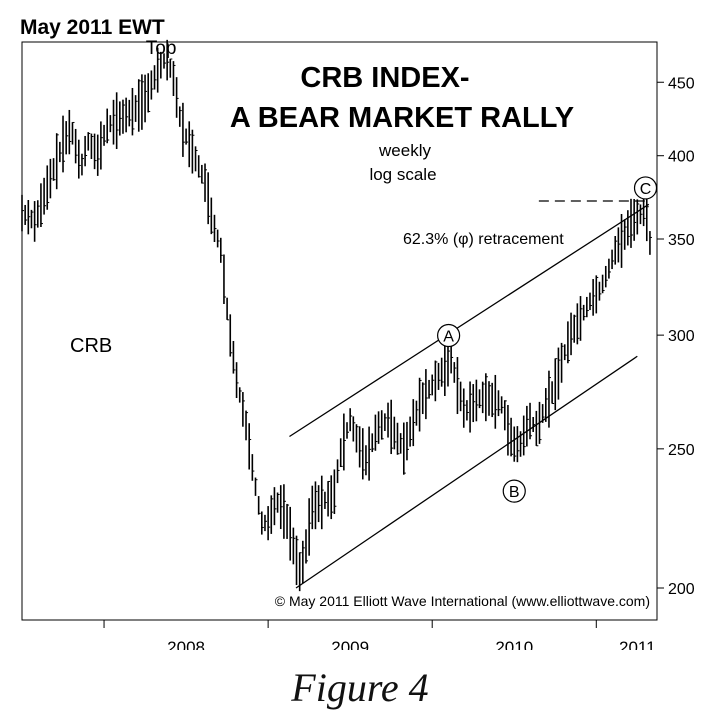 This screenshot has width=720, height=711. What do you see at coordinates (681, 157) in the screenshot?
I see `y-tick-label: 400` at bounding box center [681, 157].